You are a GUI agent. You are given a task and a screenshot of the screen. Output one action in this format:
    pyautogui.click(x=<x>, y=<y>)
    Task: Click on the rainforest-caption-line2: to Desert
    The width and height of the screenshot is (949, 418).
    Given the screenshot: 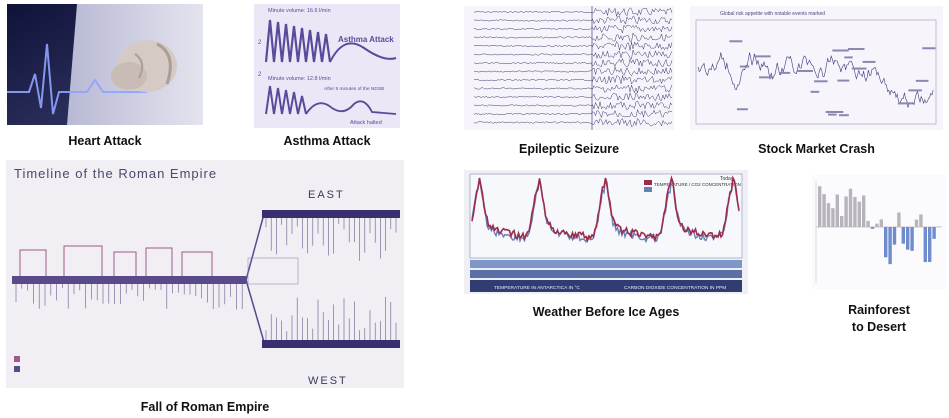 What is the action you would take?
    pyautogui.click(x=879, y=327)
    